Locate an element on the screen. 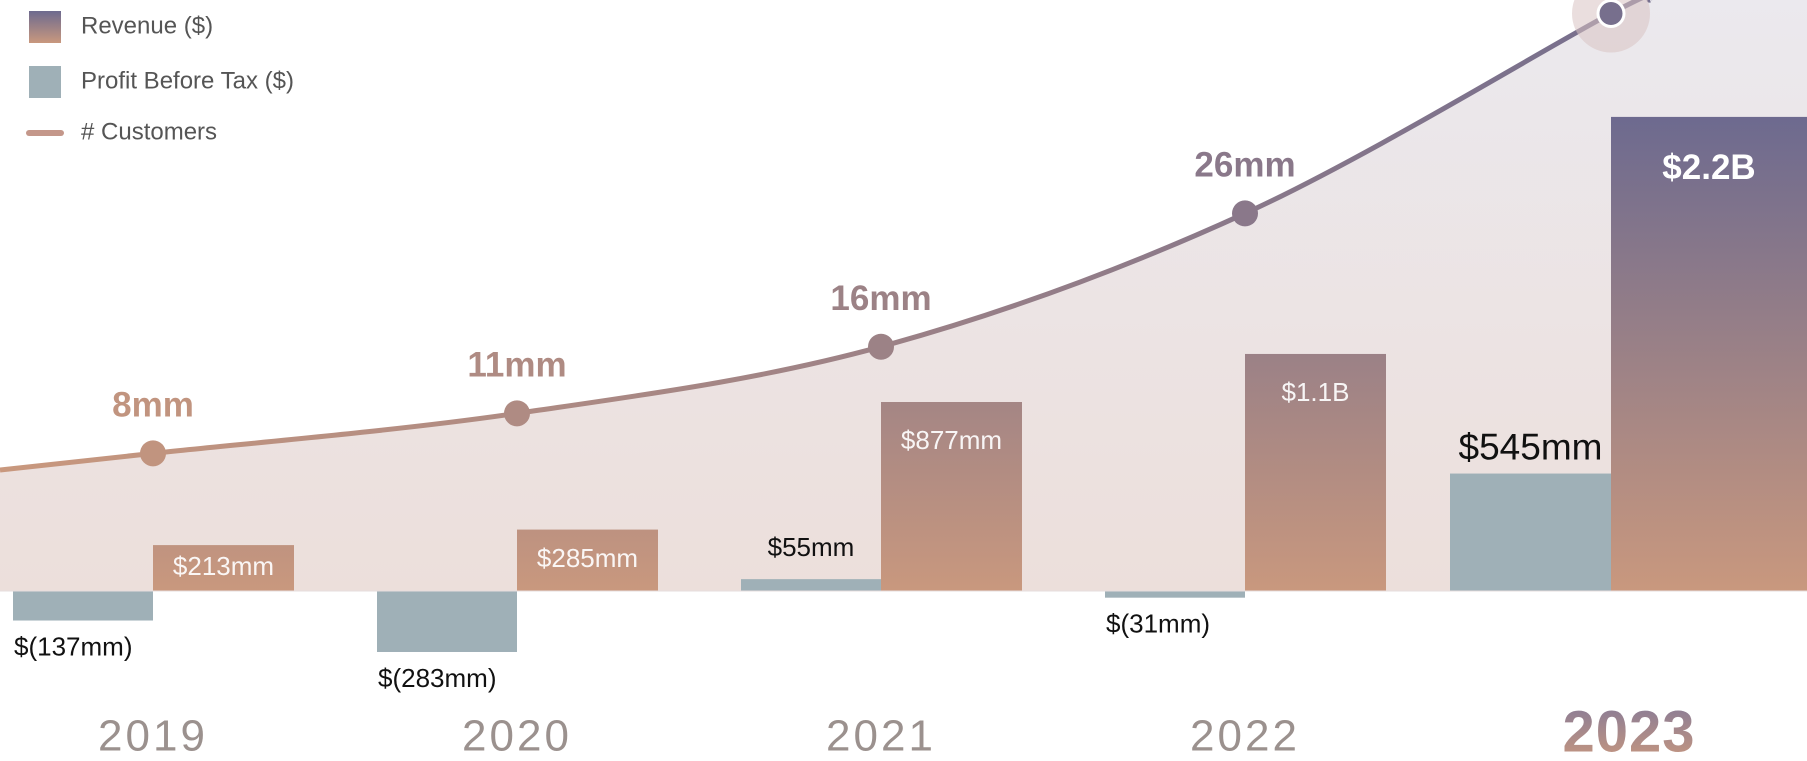 Image resolution: width=1807 pixels, height=761 pixels. line-extension is located at coordinates (77, 461).